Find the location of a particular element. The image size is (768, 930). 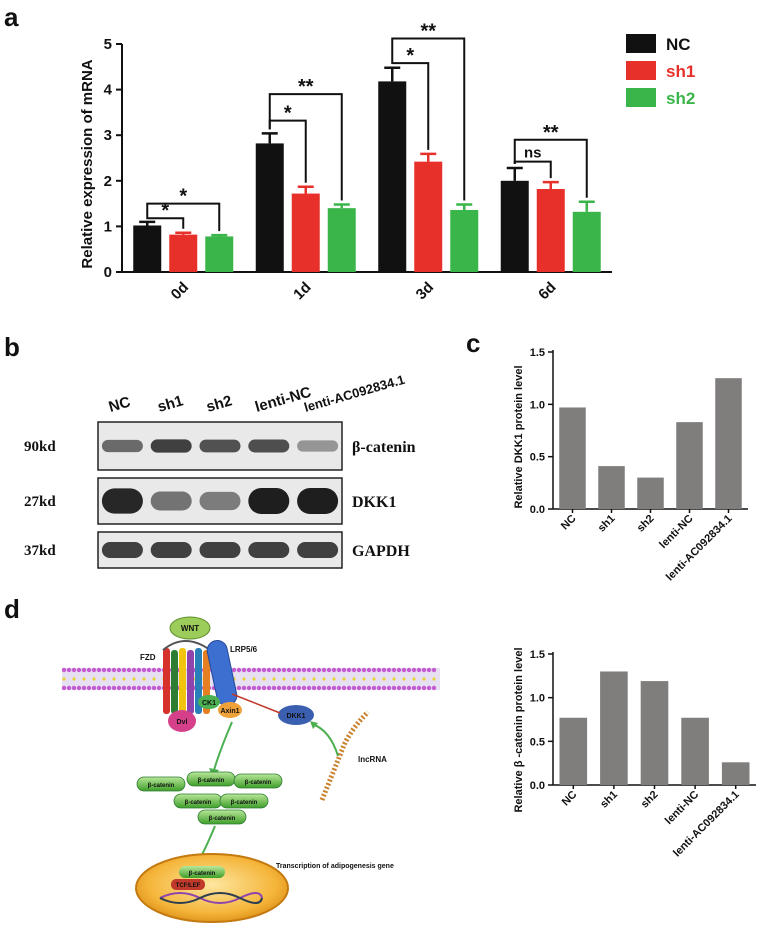

transcription-label: Transcription of adipogenesis gene is located at coordinates (335, 866).